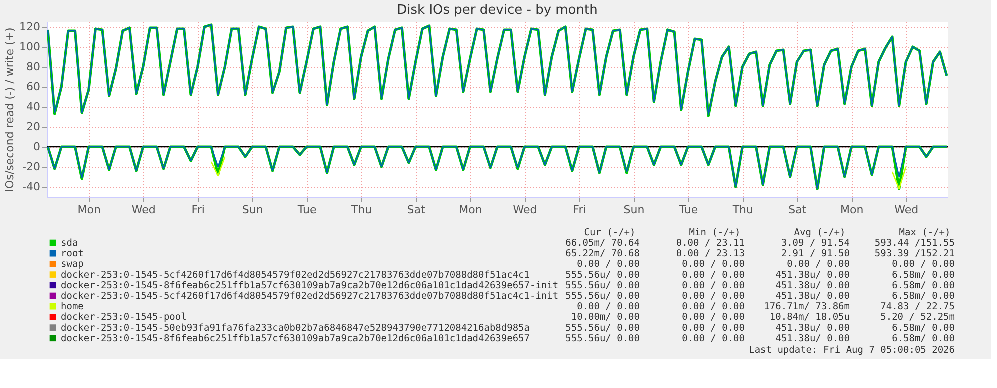 This screenshot has width=997, height=388. Describe the element at coordinates (715, 232) in the screenshot. I see `text: Min (-/+)` at that location.